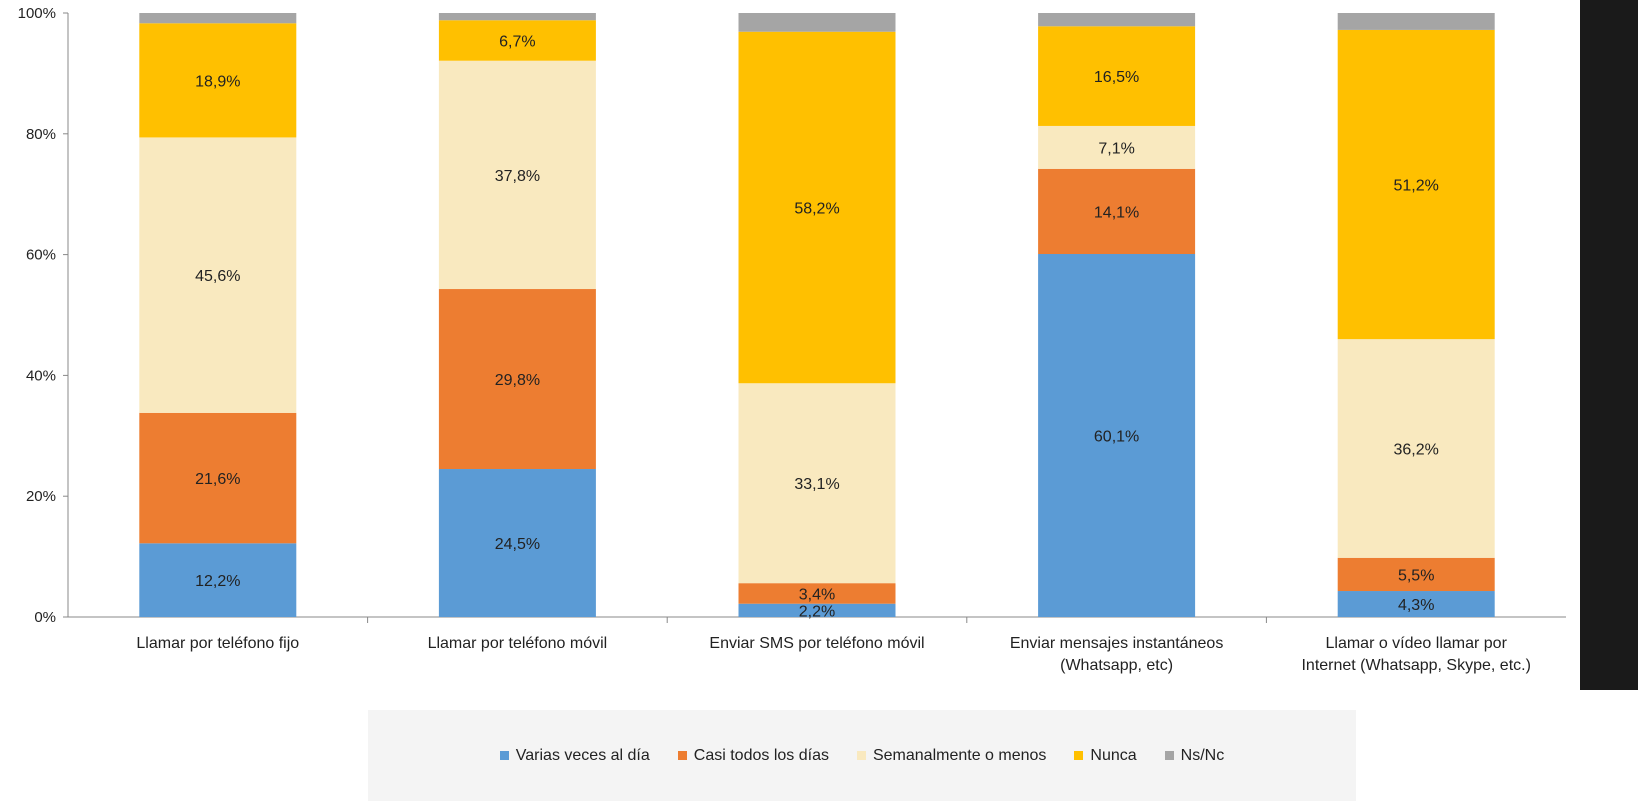 This screenshot has width=1638, height=806. I want to click on x-category-label: Llamar por teléfono fijo, so click(217, 643).